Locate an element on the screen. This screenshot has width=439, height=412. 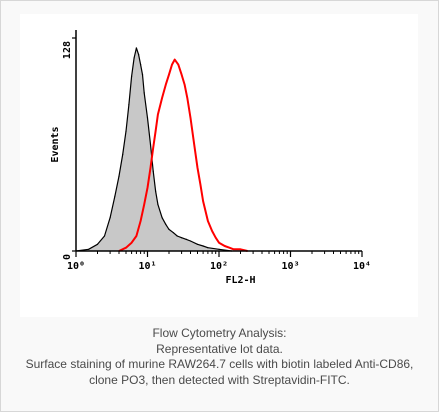
caption-line-2: Representative lot data. is located at coordinates (219, 348).